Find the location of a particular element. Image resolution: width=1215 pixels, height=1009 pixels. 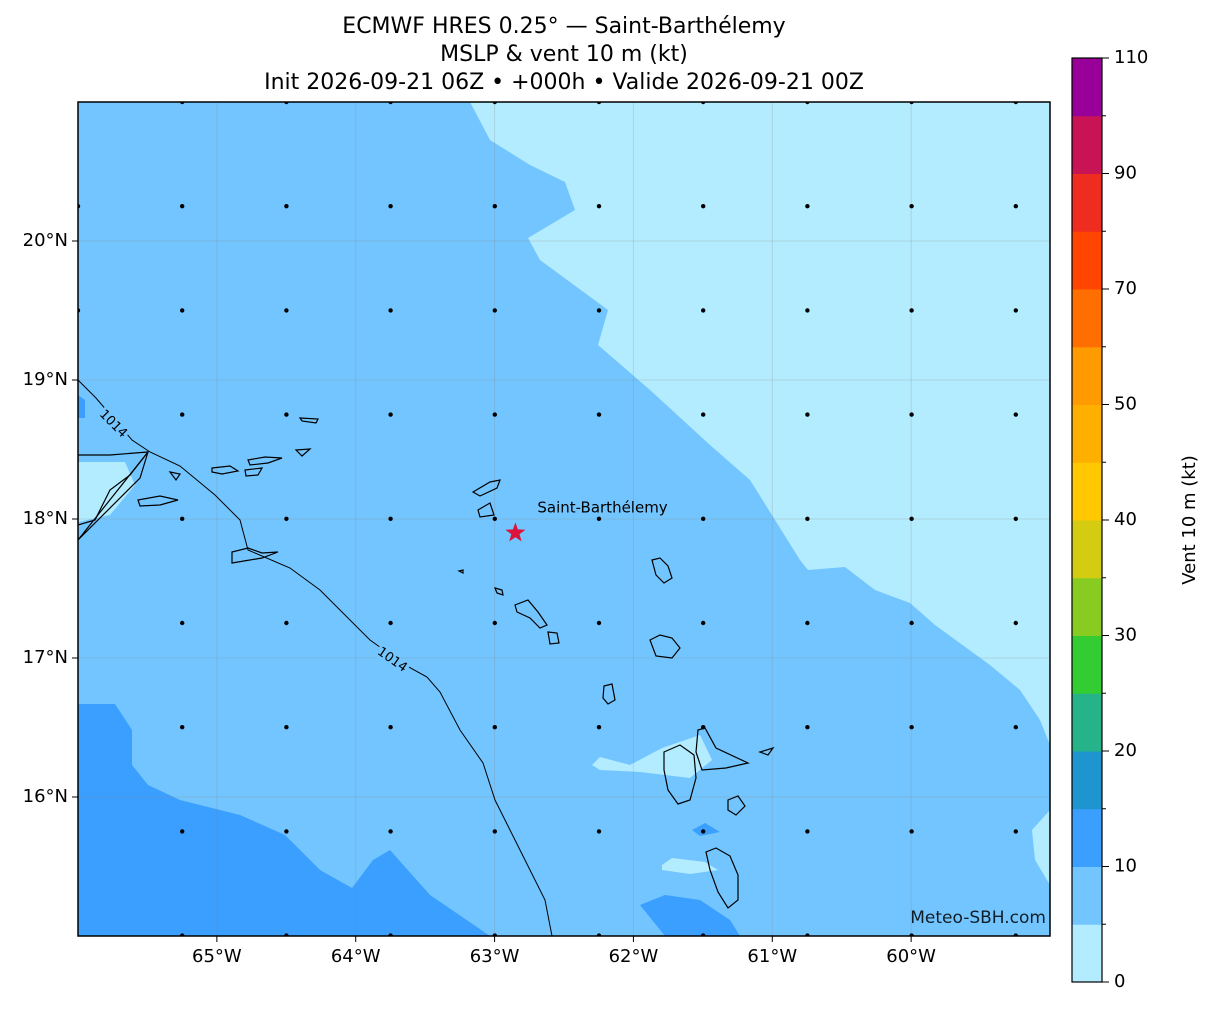

colorbar-tick-label: 20 is located at coordinates (1125, 750).